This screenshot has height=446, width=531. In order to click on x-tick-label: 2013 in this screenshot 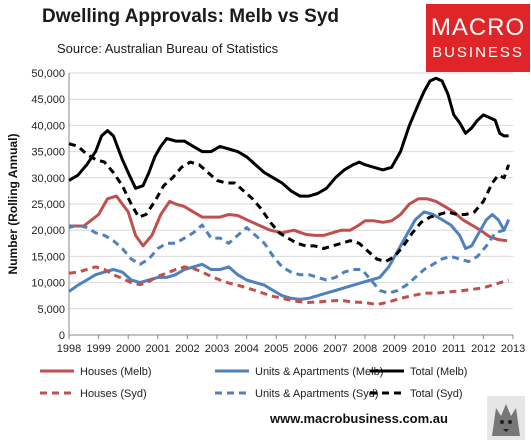, I will do `click(513, 349)`.